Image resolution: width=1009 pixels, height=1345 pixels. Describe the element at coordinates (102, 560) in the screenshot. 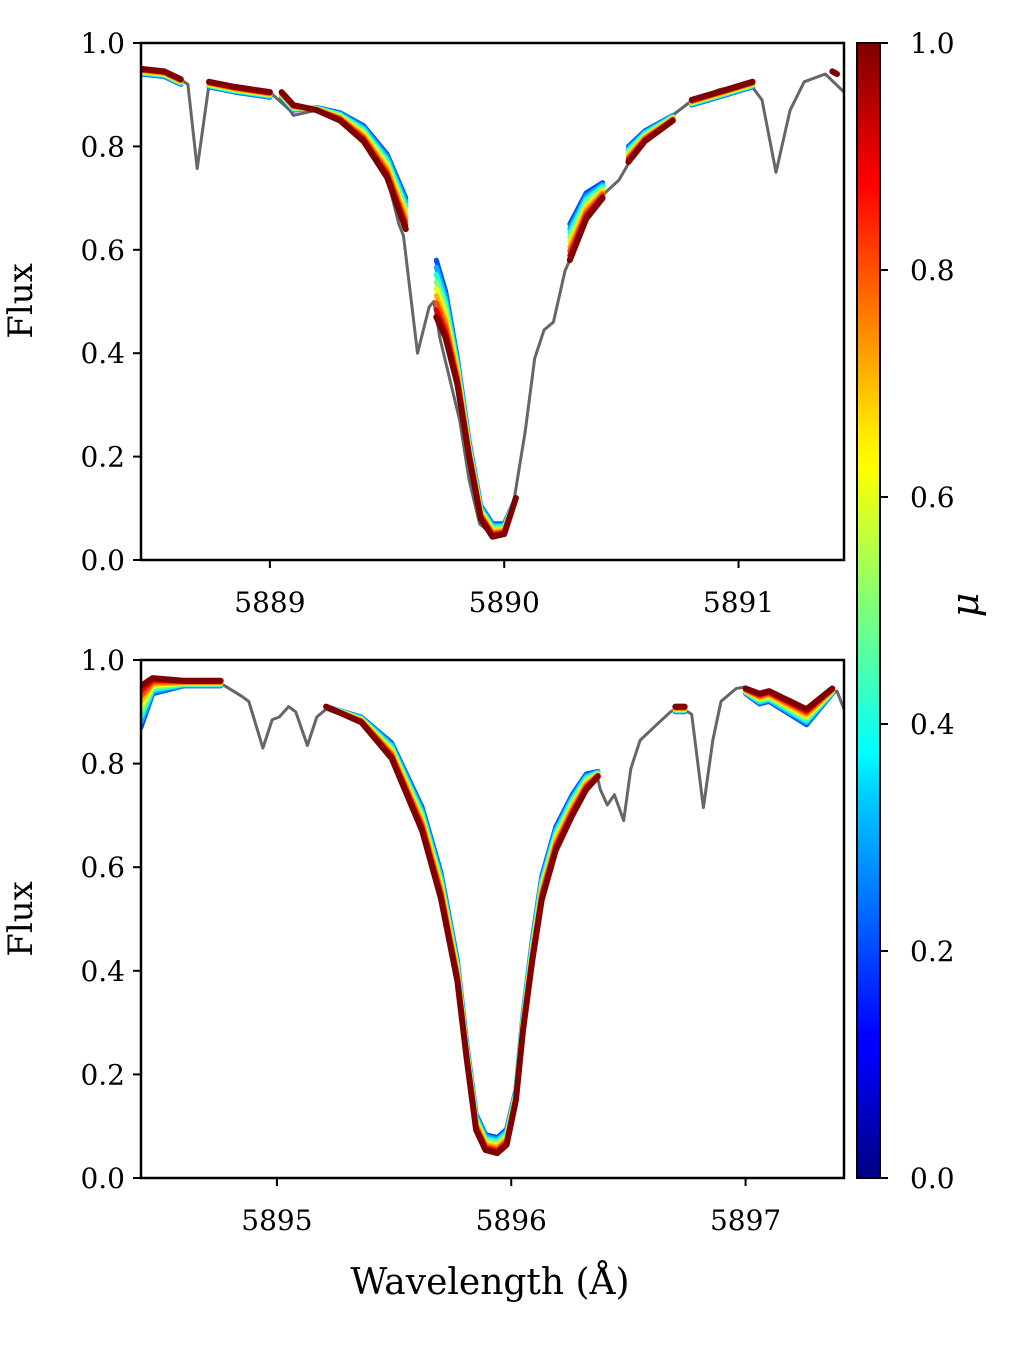

I see `top-ytick-label: 0.0` at that location.